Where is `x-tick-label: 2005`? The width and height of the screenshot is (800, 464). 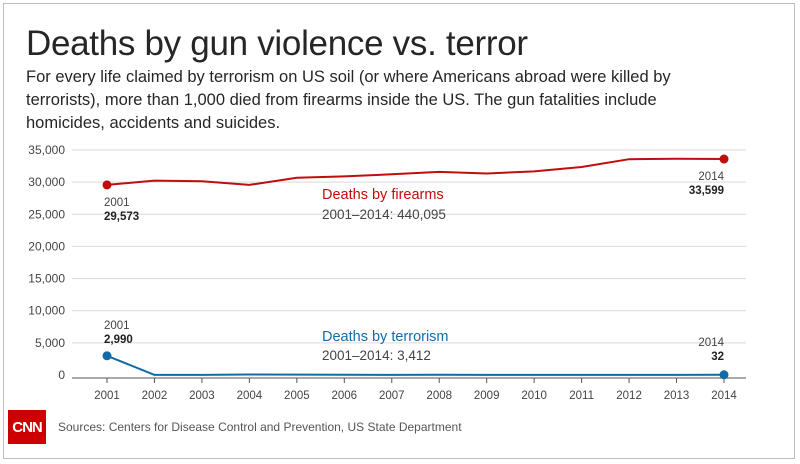
x-tick-label: 2005 is located at coordinates (297, 396).